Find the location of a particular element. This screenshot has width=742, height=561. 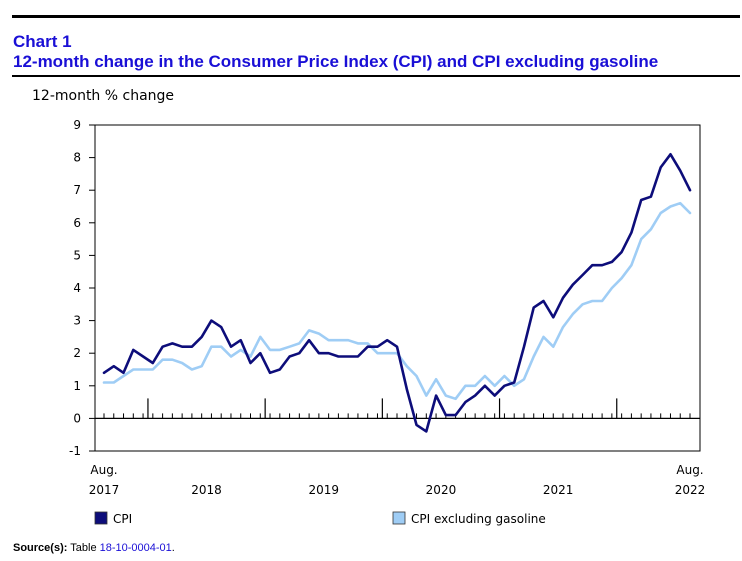

x-axis-ticks is located at coordinates (397, 408).